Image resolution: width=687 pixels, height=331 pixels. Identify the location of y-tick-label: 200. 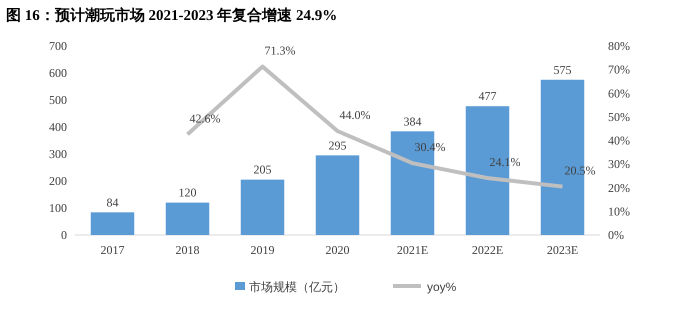
(58, 181).